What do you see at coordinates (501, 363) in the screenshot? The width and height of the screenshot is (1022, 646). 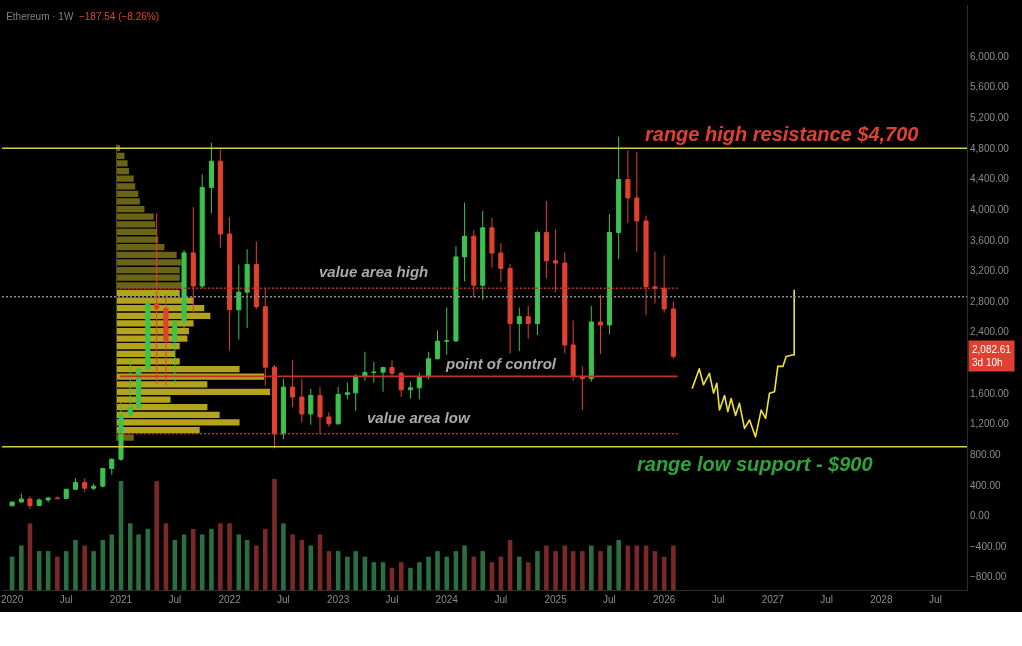 I see `annotation: point of control` at bounding box center [501, 363].